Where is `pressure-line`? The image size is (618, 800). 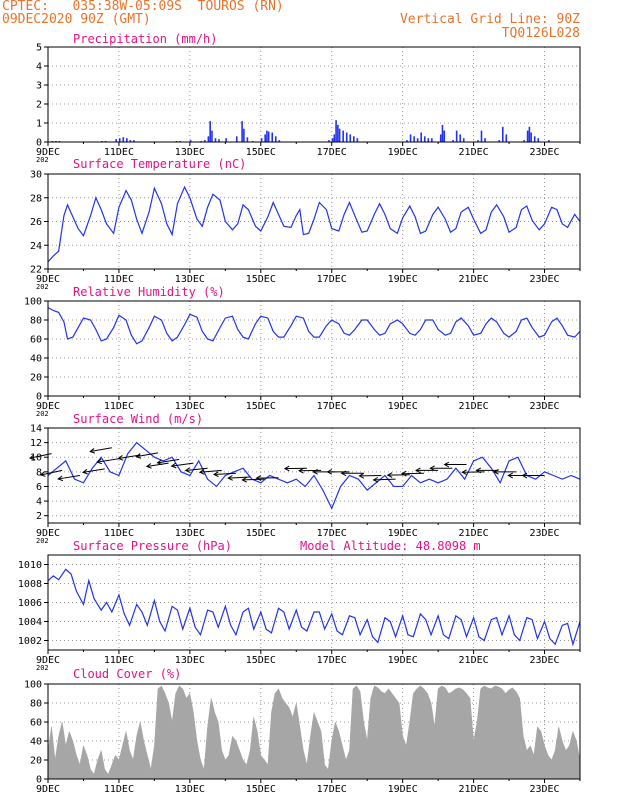 pressure-line is located at coordinates (314, 607).